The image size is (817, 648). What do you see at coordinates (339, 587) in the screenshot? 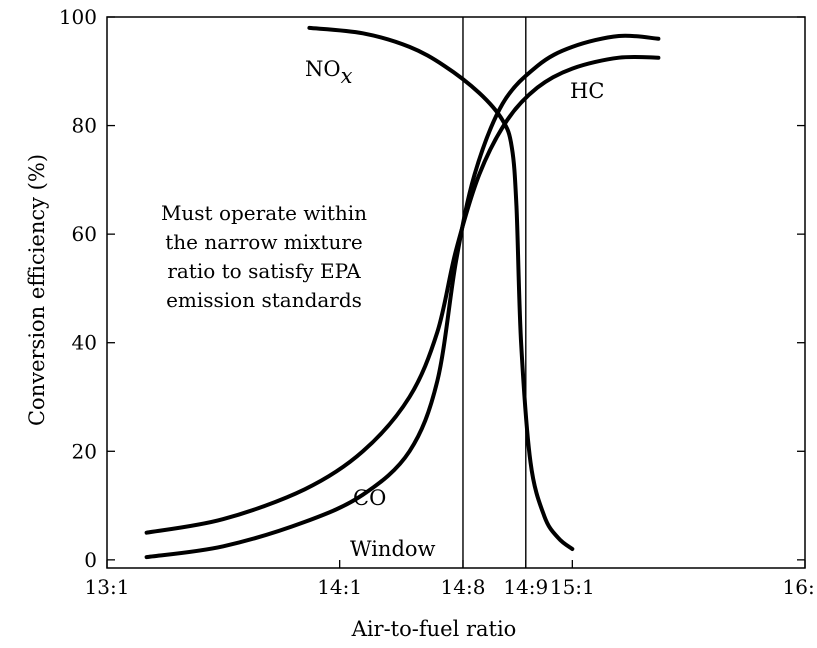
I see `x-tick-label: 14:1` at bounding box center [339, 587].